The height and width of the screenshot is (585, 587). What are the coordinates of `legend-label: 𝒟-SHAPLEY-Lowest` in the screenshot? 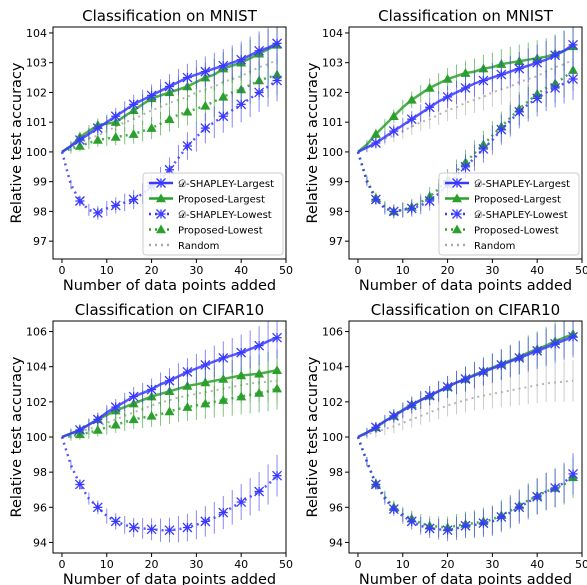 It's located at (225, 215).